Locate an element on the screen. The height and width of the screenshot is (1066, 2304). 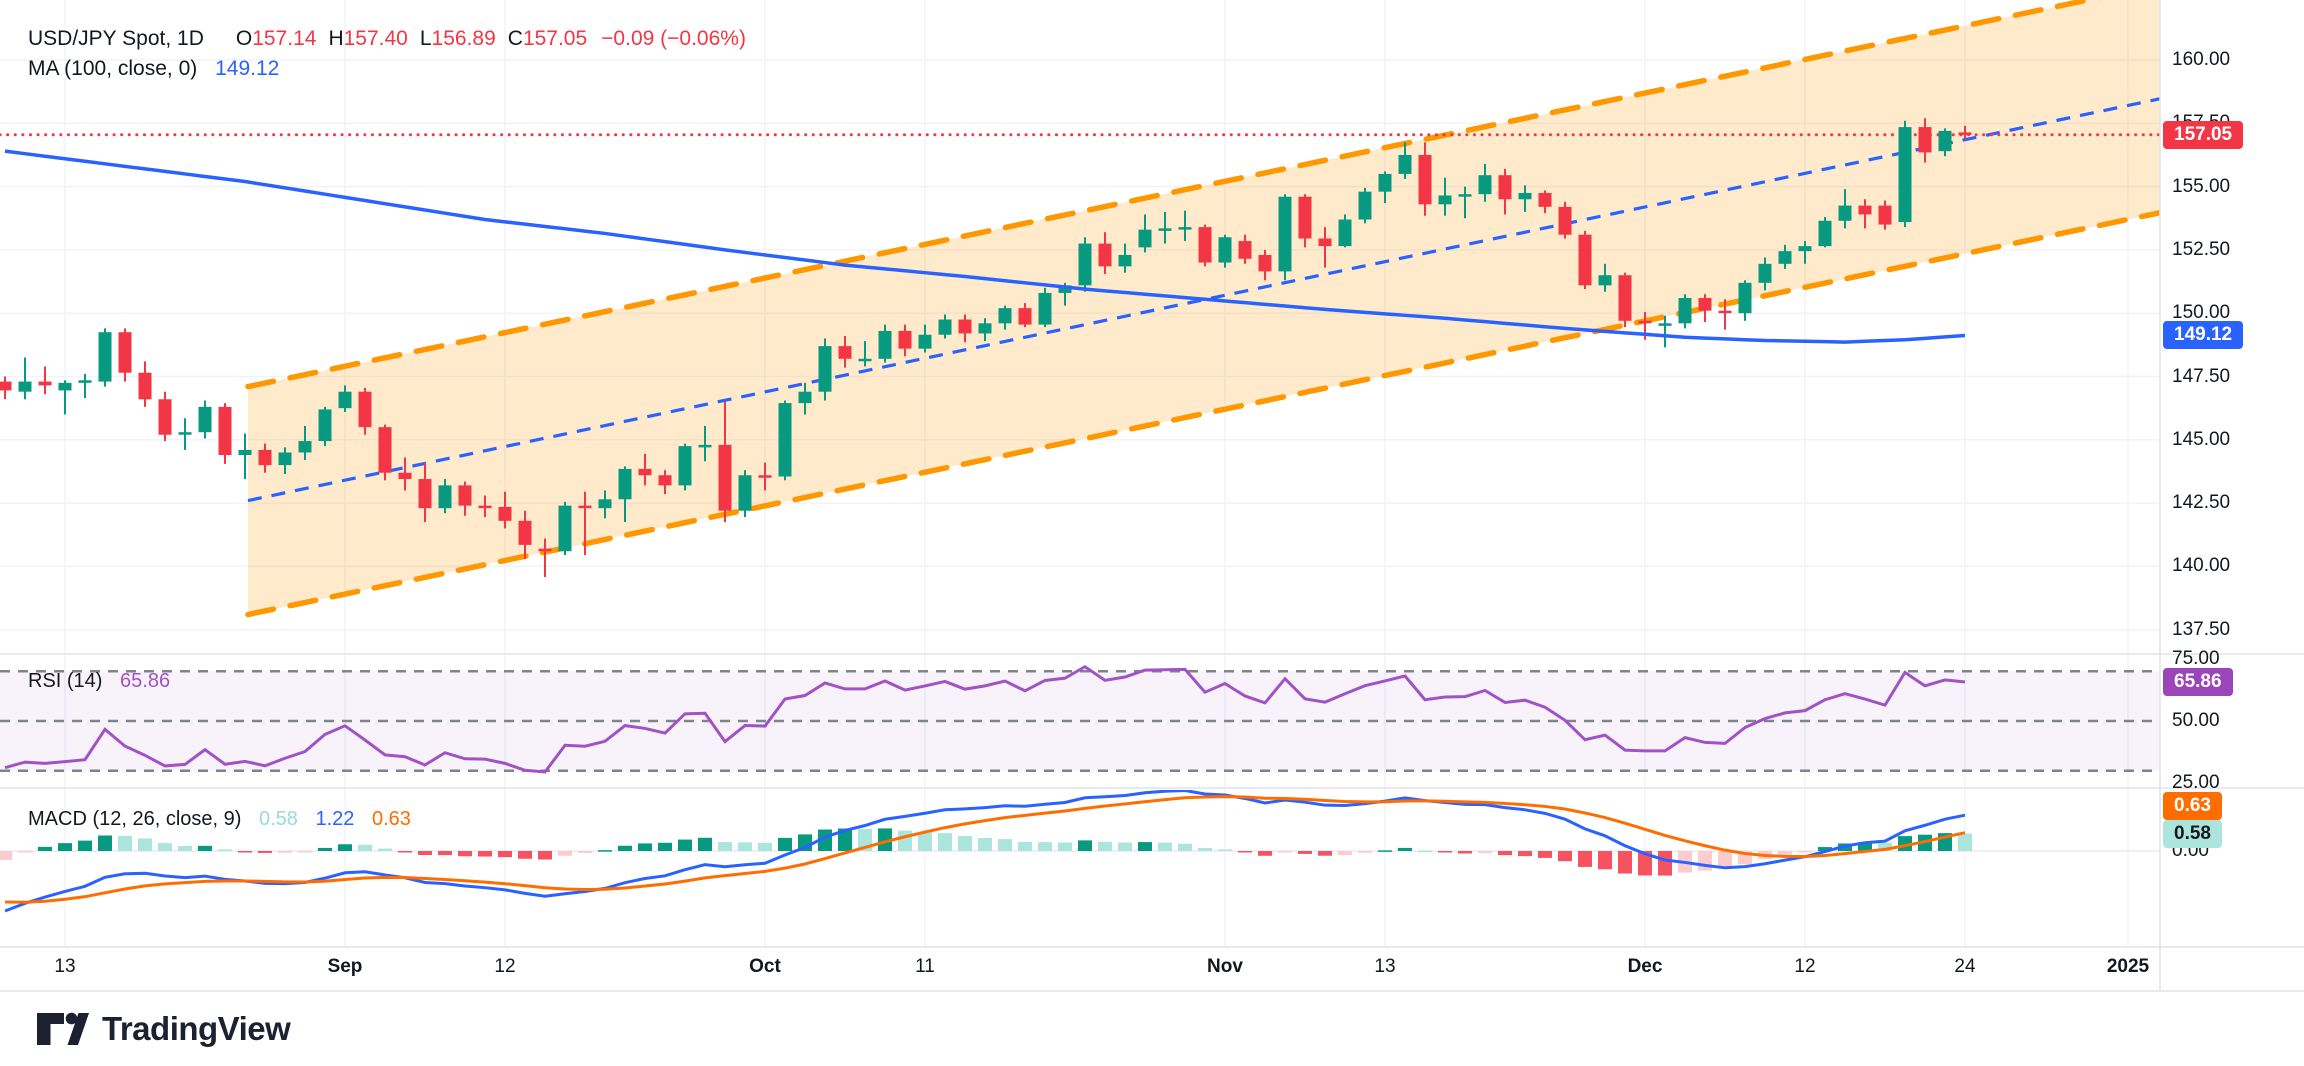
rsi-line is located at coordinates (985, 719).